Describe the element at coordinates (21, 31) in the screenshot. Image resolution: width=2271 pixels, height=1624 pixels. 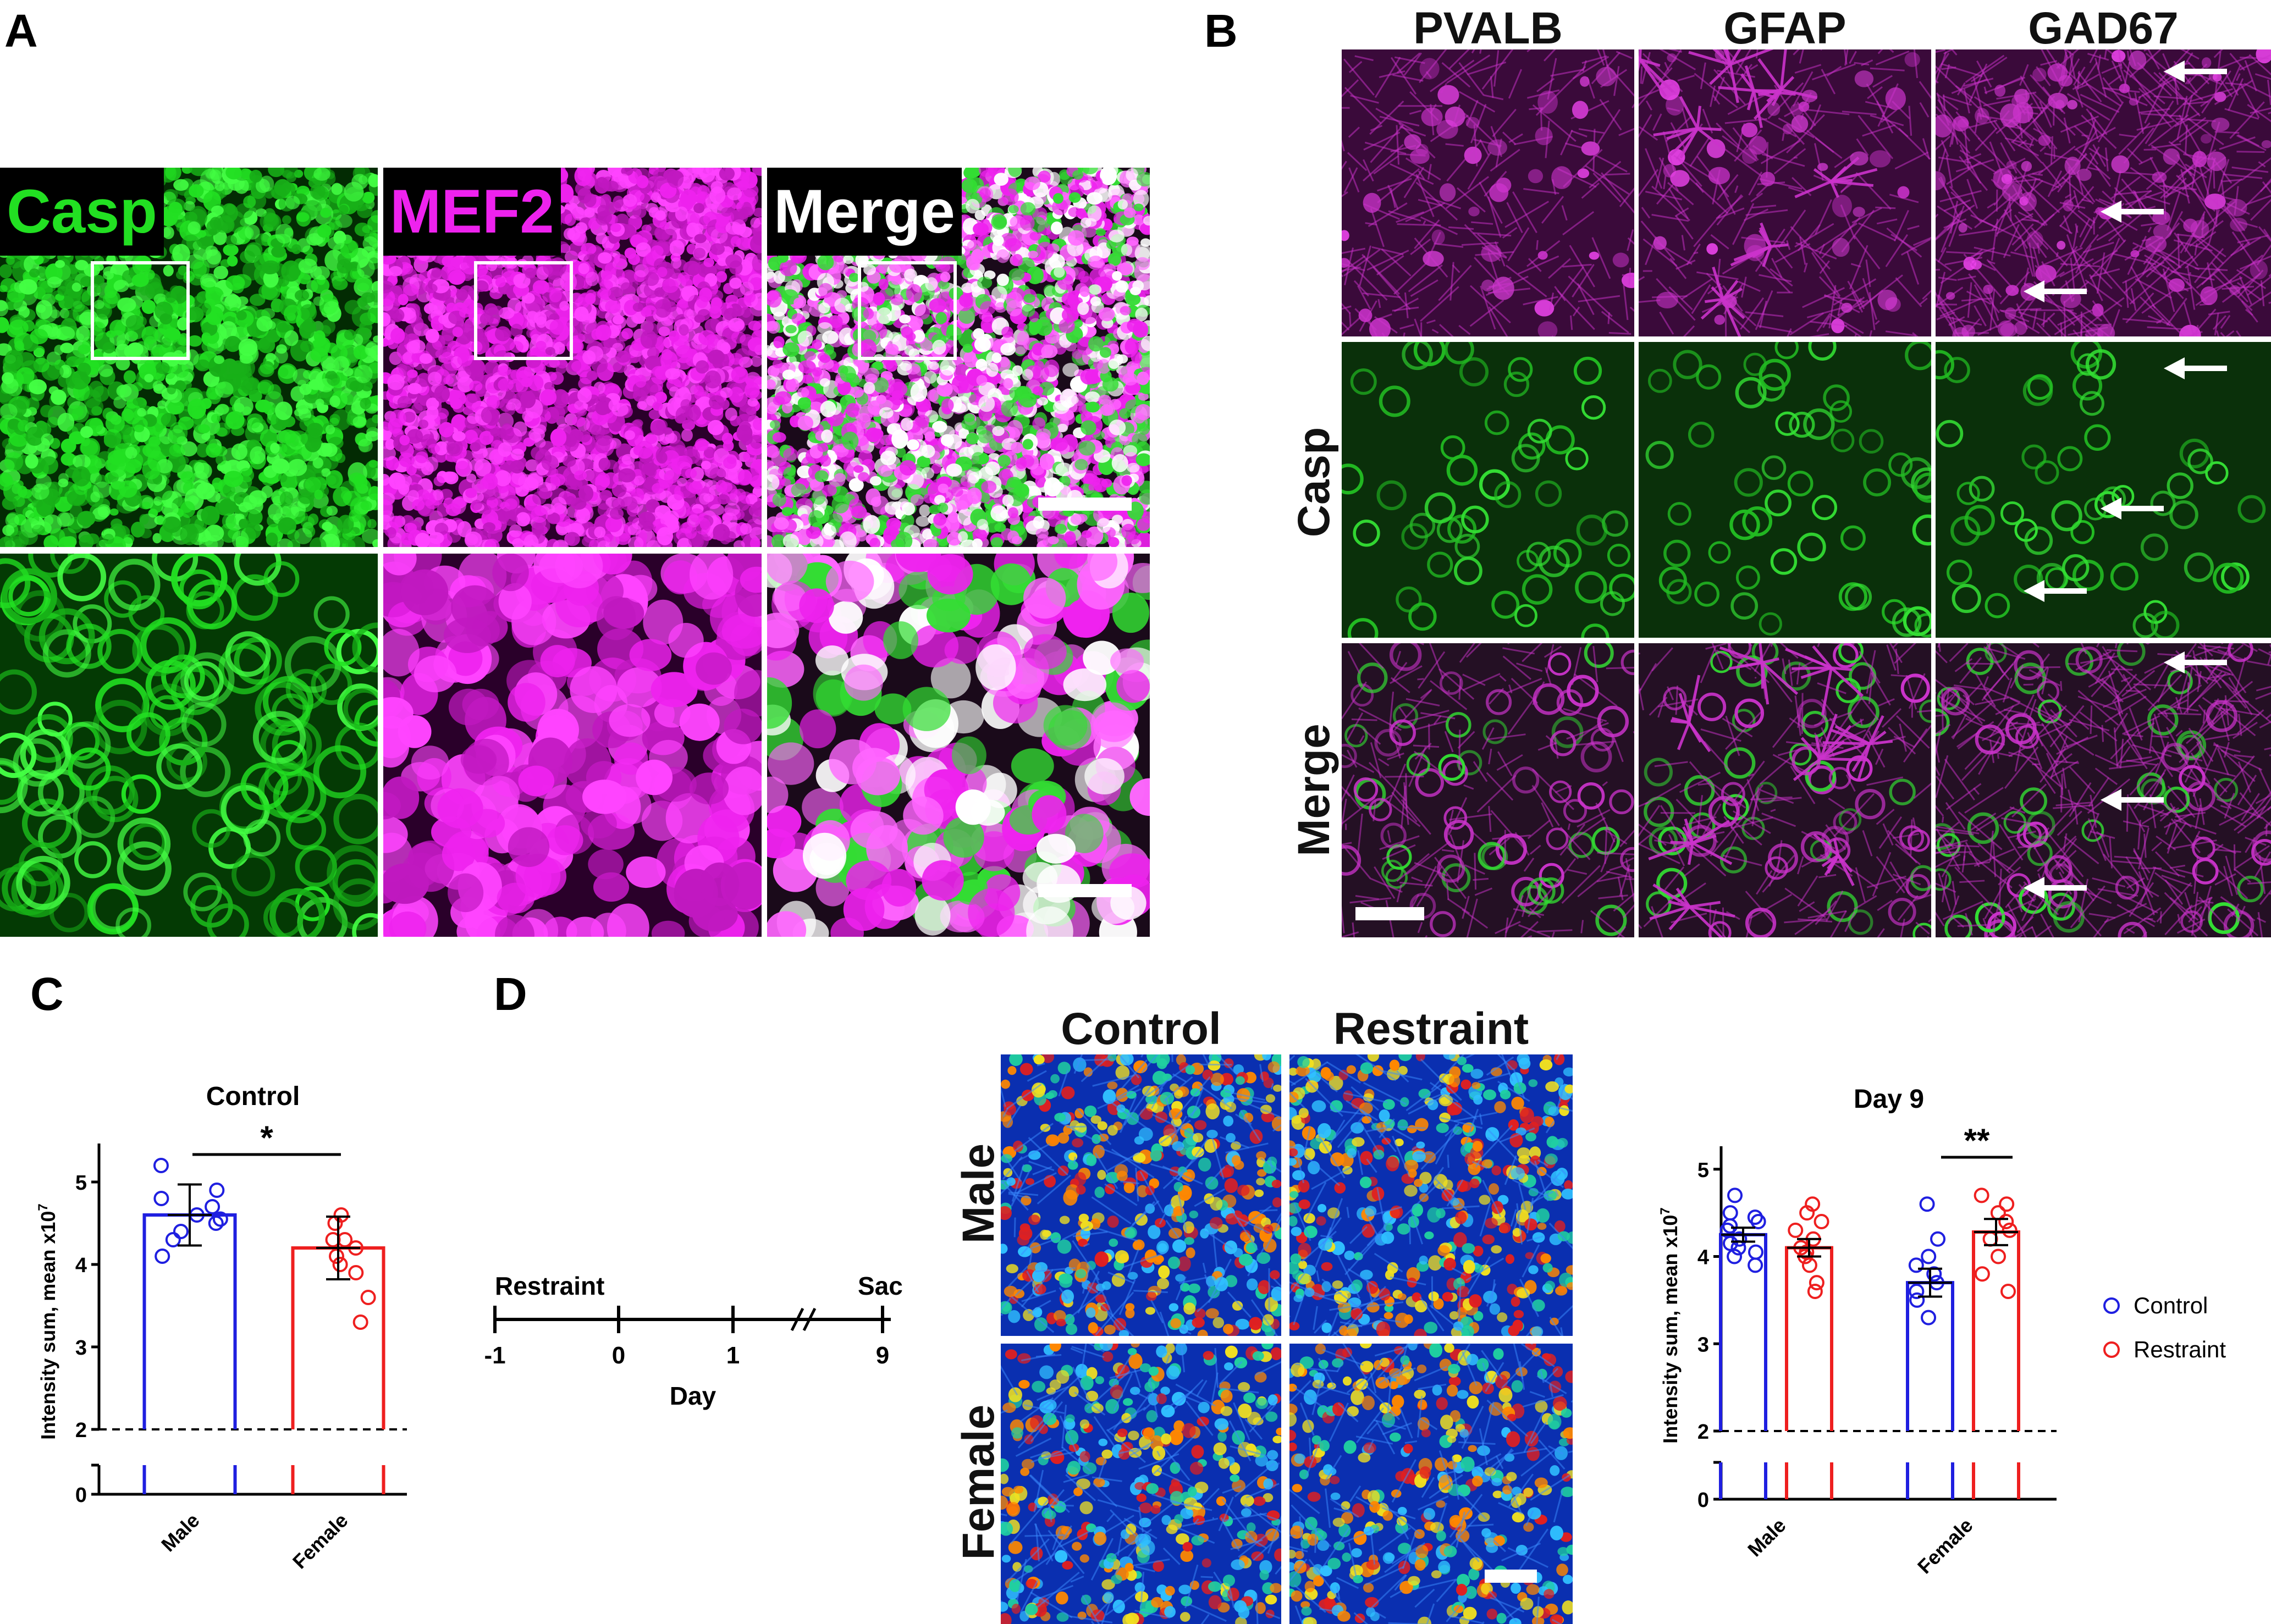
I see `panel-label-a: A` at that location.